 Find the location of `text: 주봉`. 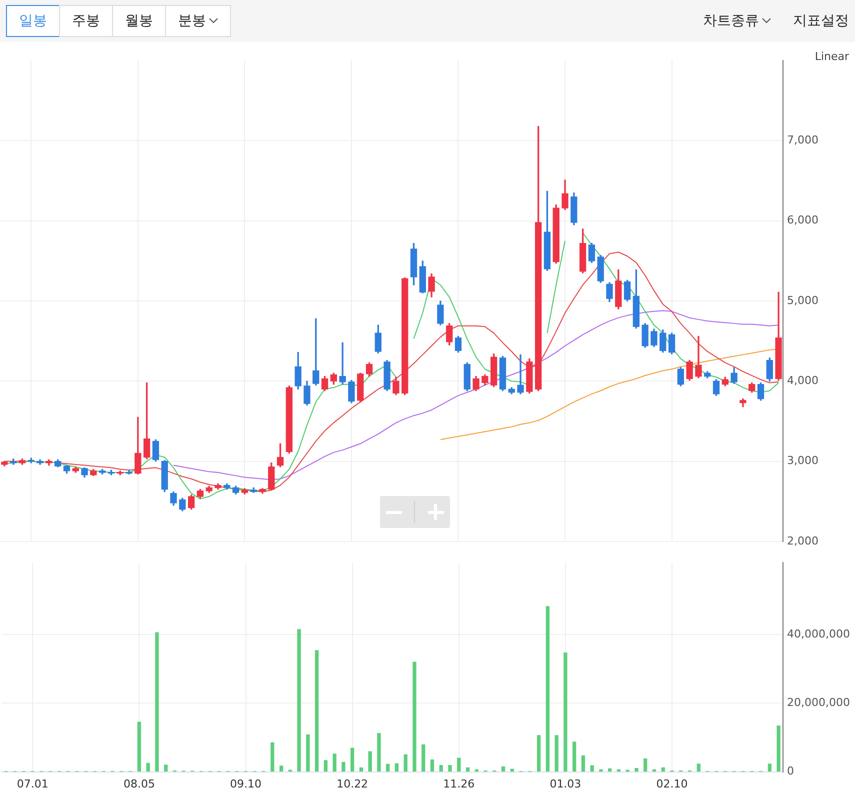

text: 주봉 is located at coordinates (86, 21).